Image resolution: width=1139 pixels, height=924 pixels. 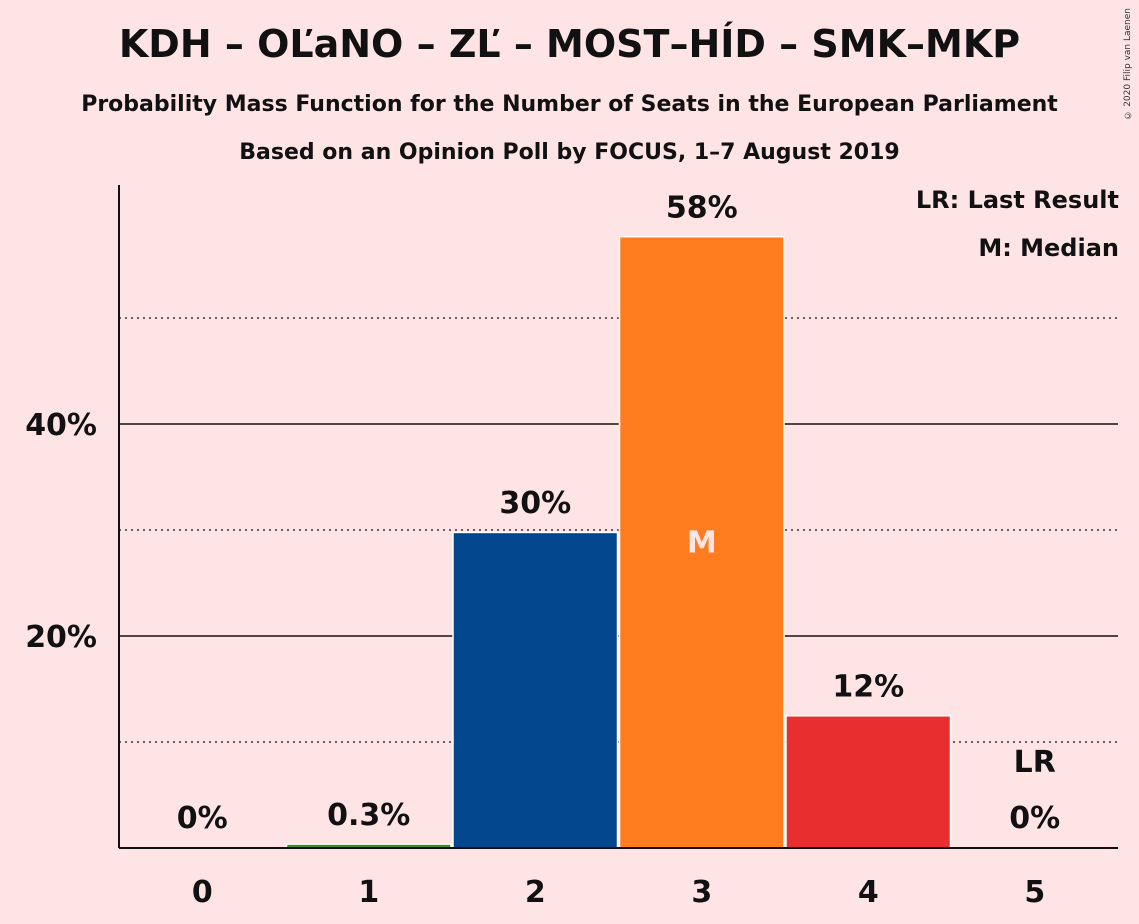 I want to click on median-marker: M, so click(x=702, y=543).